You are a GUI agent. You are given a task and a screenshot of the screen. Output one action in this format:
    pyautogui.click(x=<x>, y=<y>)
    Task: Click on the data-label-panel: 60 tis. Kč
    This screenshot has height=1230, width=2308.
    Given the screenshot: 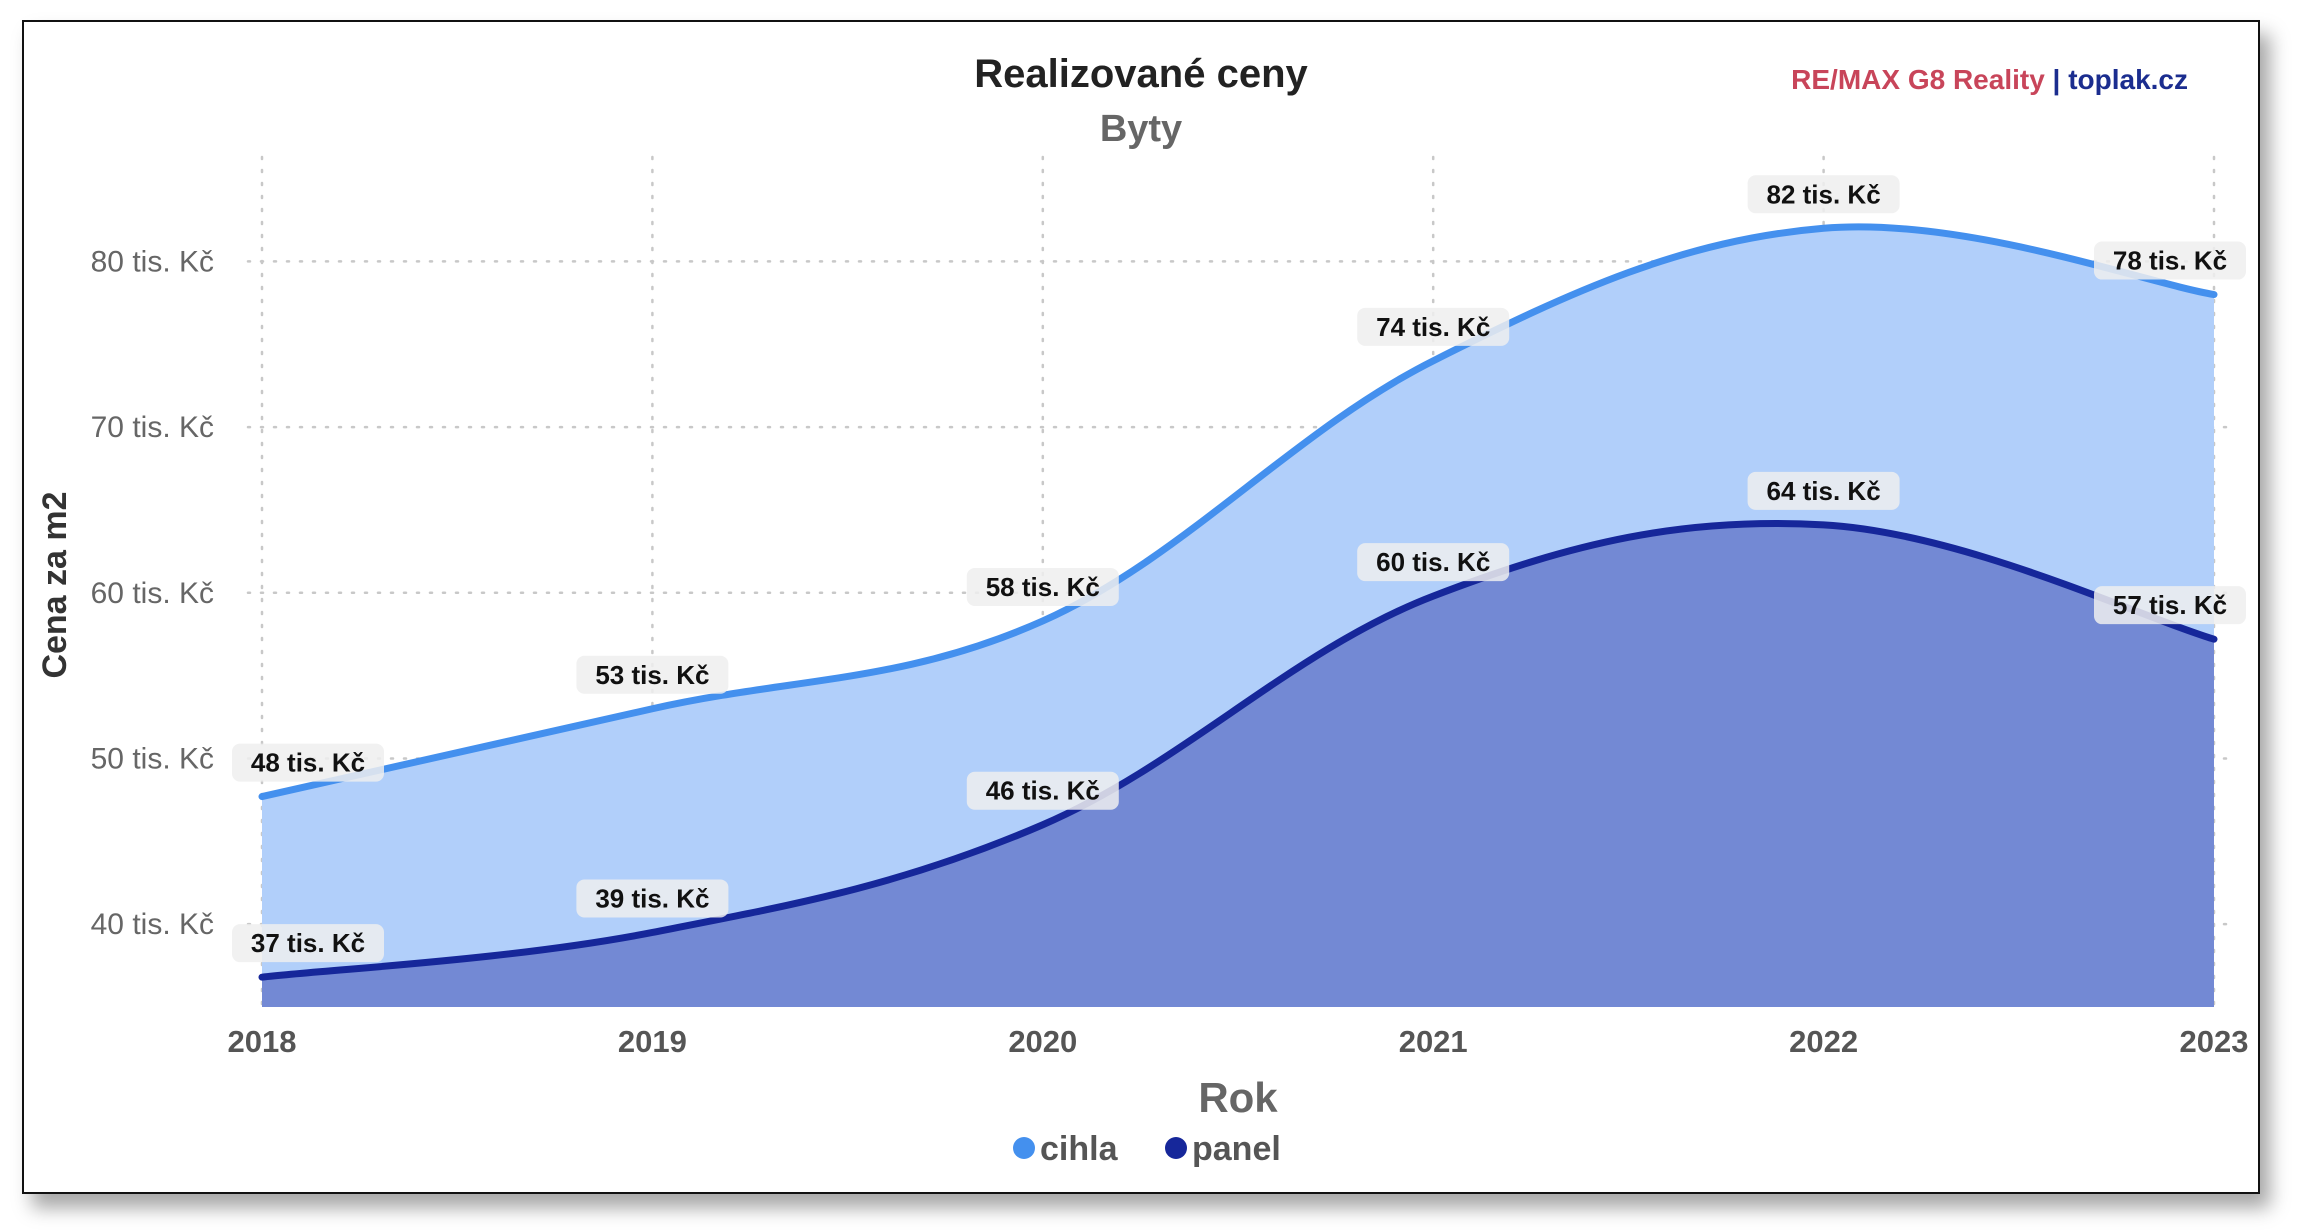 What is the action you would take?
    pyautogui.click(x=1433, y=562)
    